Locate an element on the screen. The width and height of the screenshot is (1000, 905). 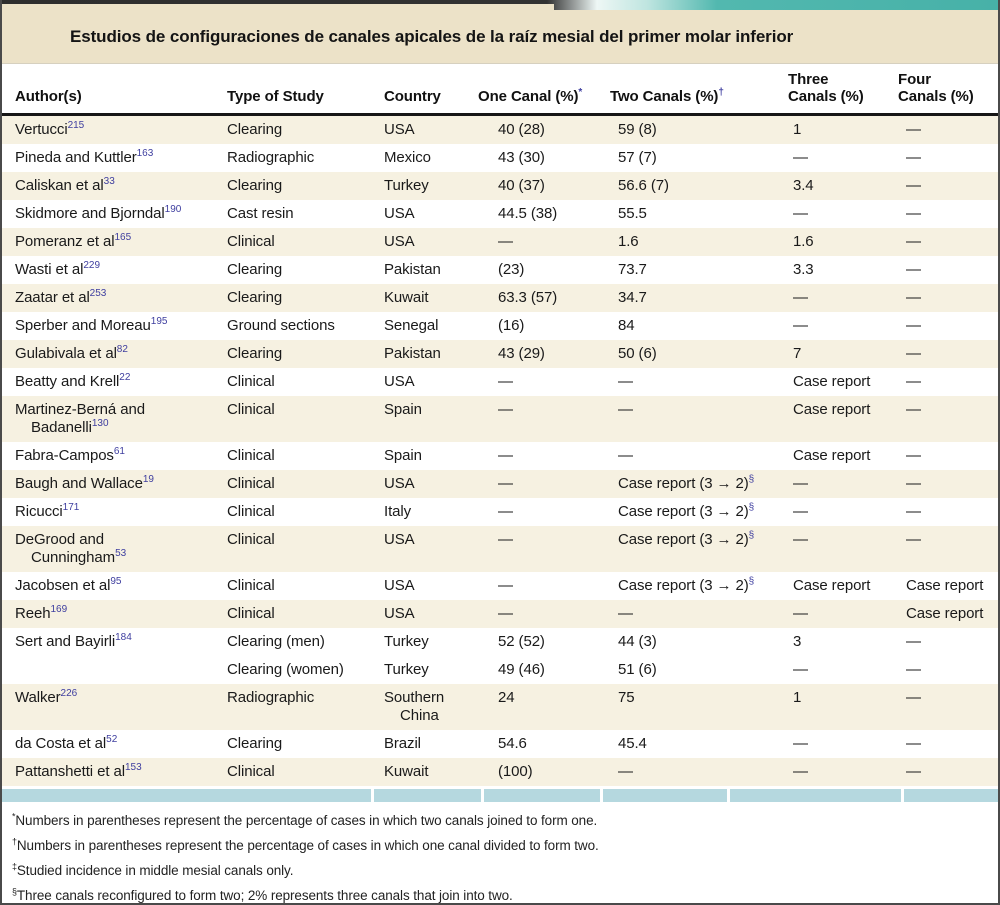
table-cell: (23) is located at coordinates (544, 270).